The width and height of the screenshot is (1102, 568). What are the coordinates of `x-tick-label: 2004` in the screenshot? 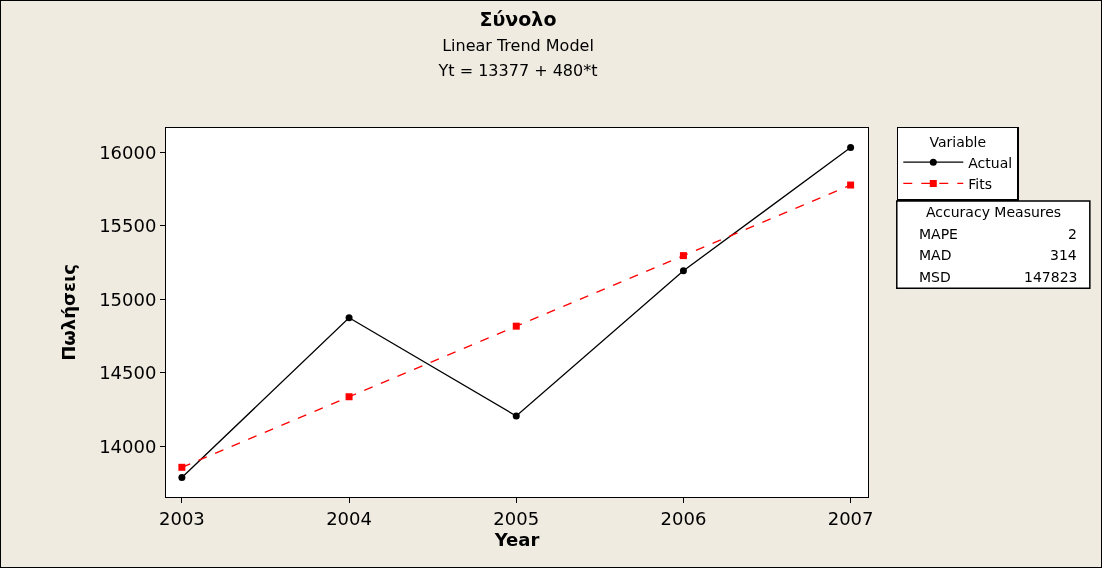 It's located at (349, 518).